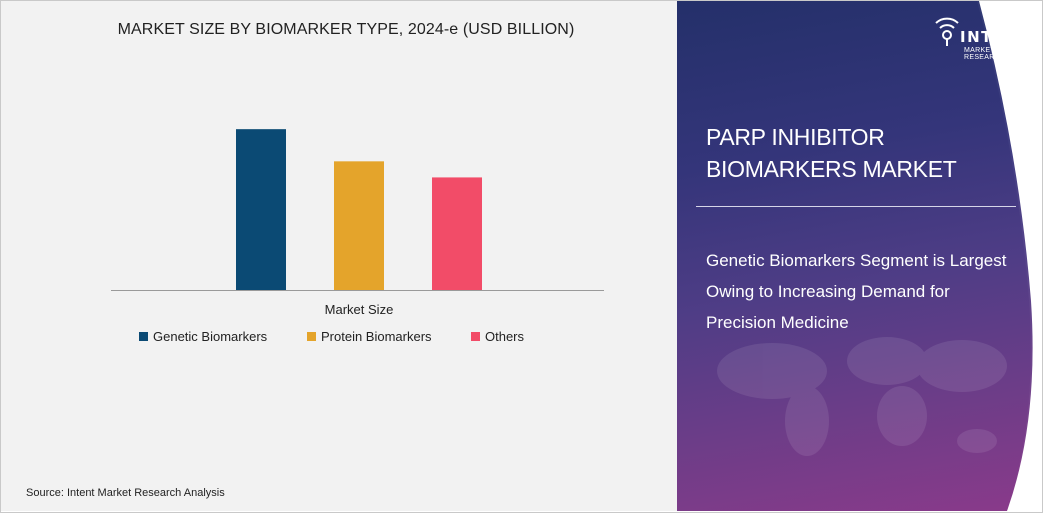 This screenshot has height=513, width=1043. Describe the element at coordinates (995, 37) in the screenshot. I see `brand-name: INTENT` at that location.